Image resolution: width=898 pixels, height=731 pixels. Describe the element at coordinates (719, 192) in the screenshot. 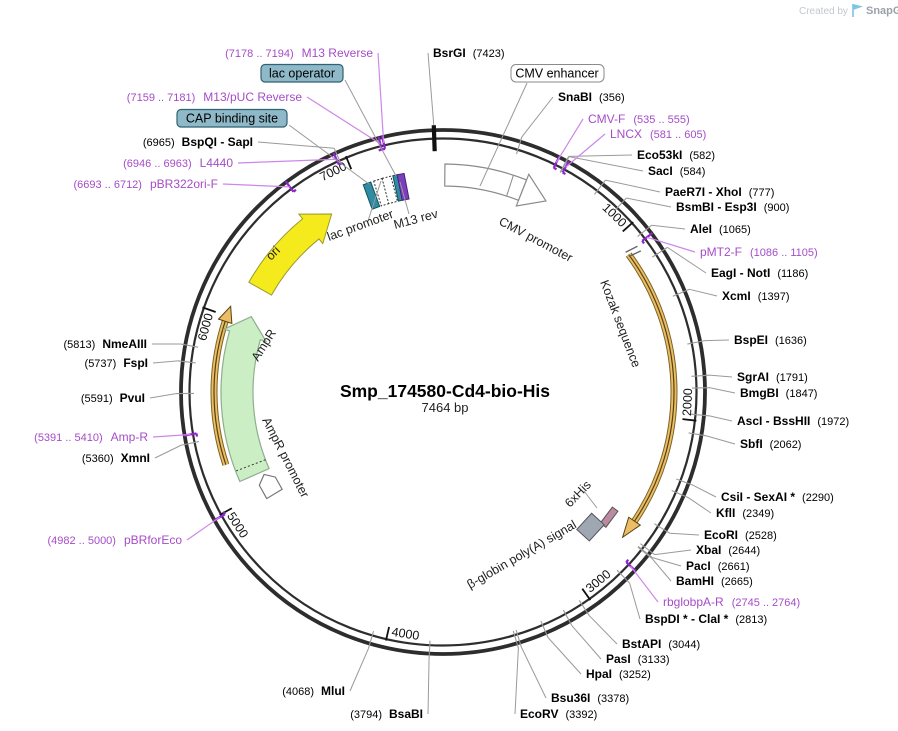

I see `enzyme-site-label: PaeR7I - XhoI (777)` at that location.